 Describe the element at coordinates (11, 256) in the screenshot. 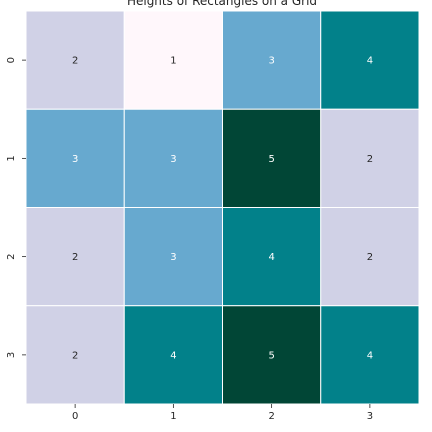

I see `y-tick-label-2: 2` at that location.